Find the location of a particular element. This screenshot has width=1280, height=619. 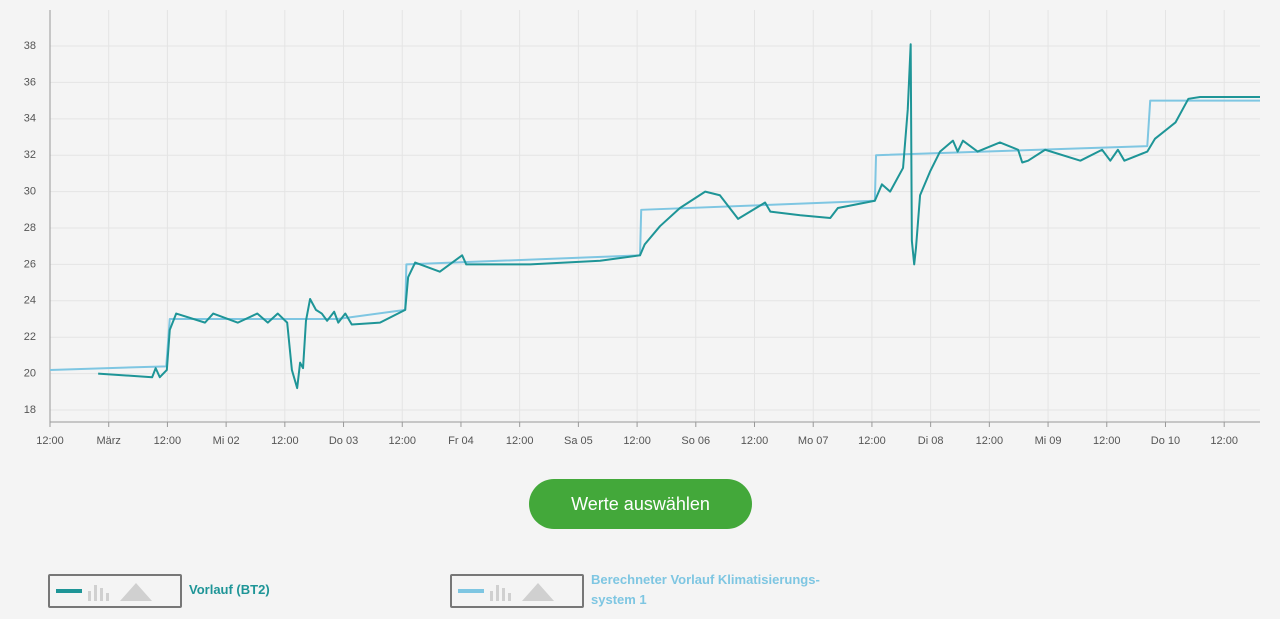

y-tick-label: 18 is located at coordinates (30, 410).